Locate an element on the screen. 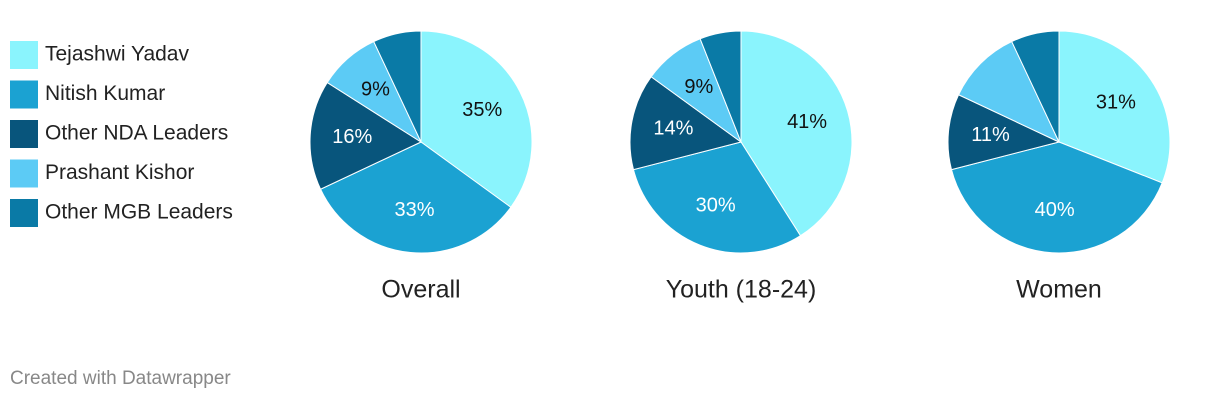 The width and height of the screenshot is (1220, 402). value-label: 35% is located at coordinates (482, 110).